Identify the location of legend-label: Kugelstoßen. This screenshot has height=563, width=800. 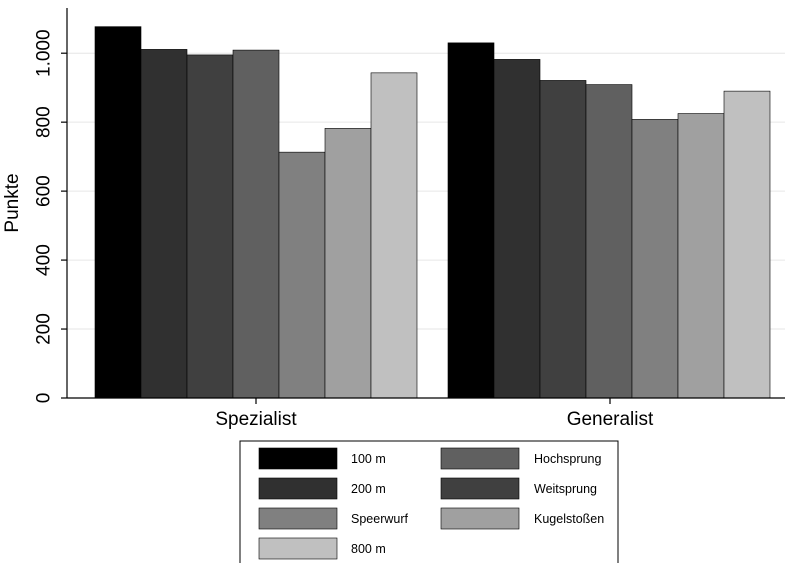
(569, 519).